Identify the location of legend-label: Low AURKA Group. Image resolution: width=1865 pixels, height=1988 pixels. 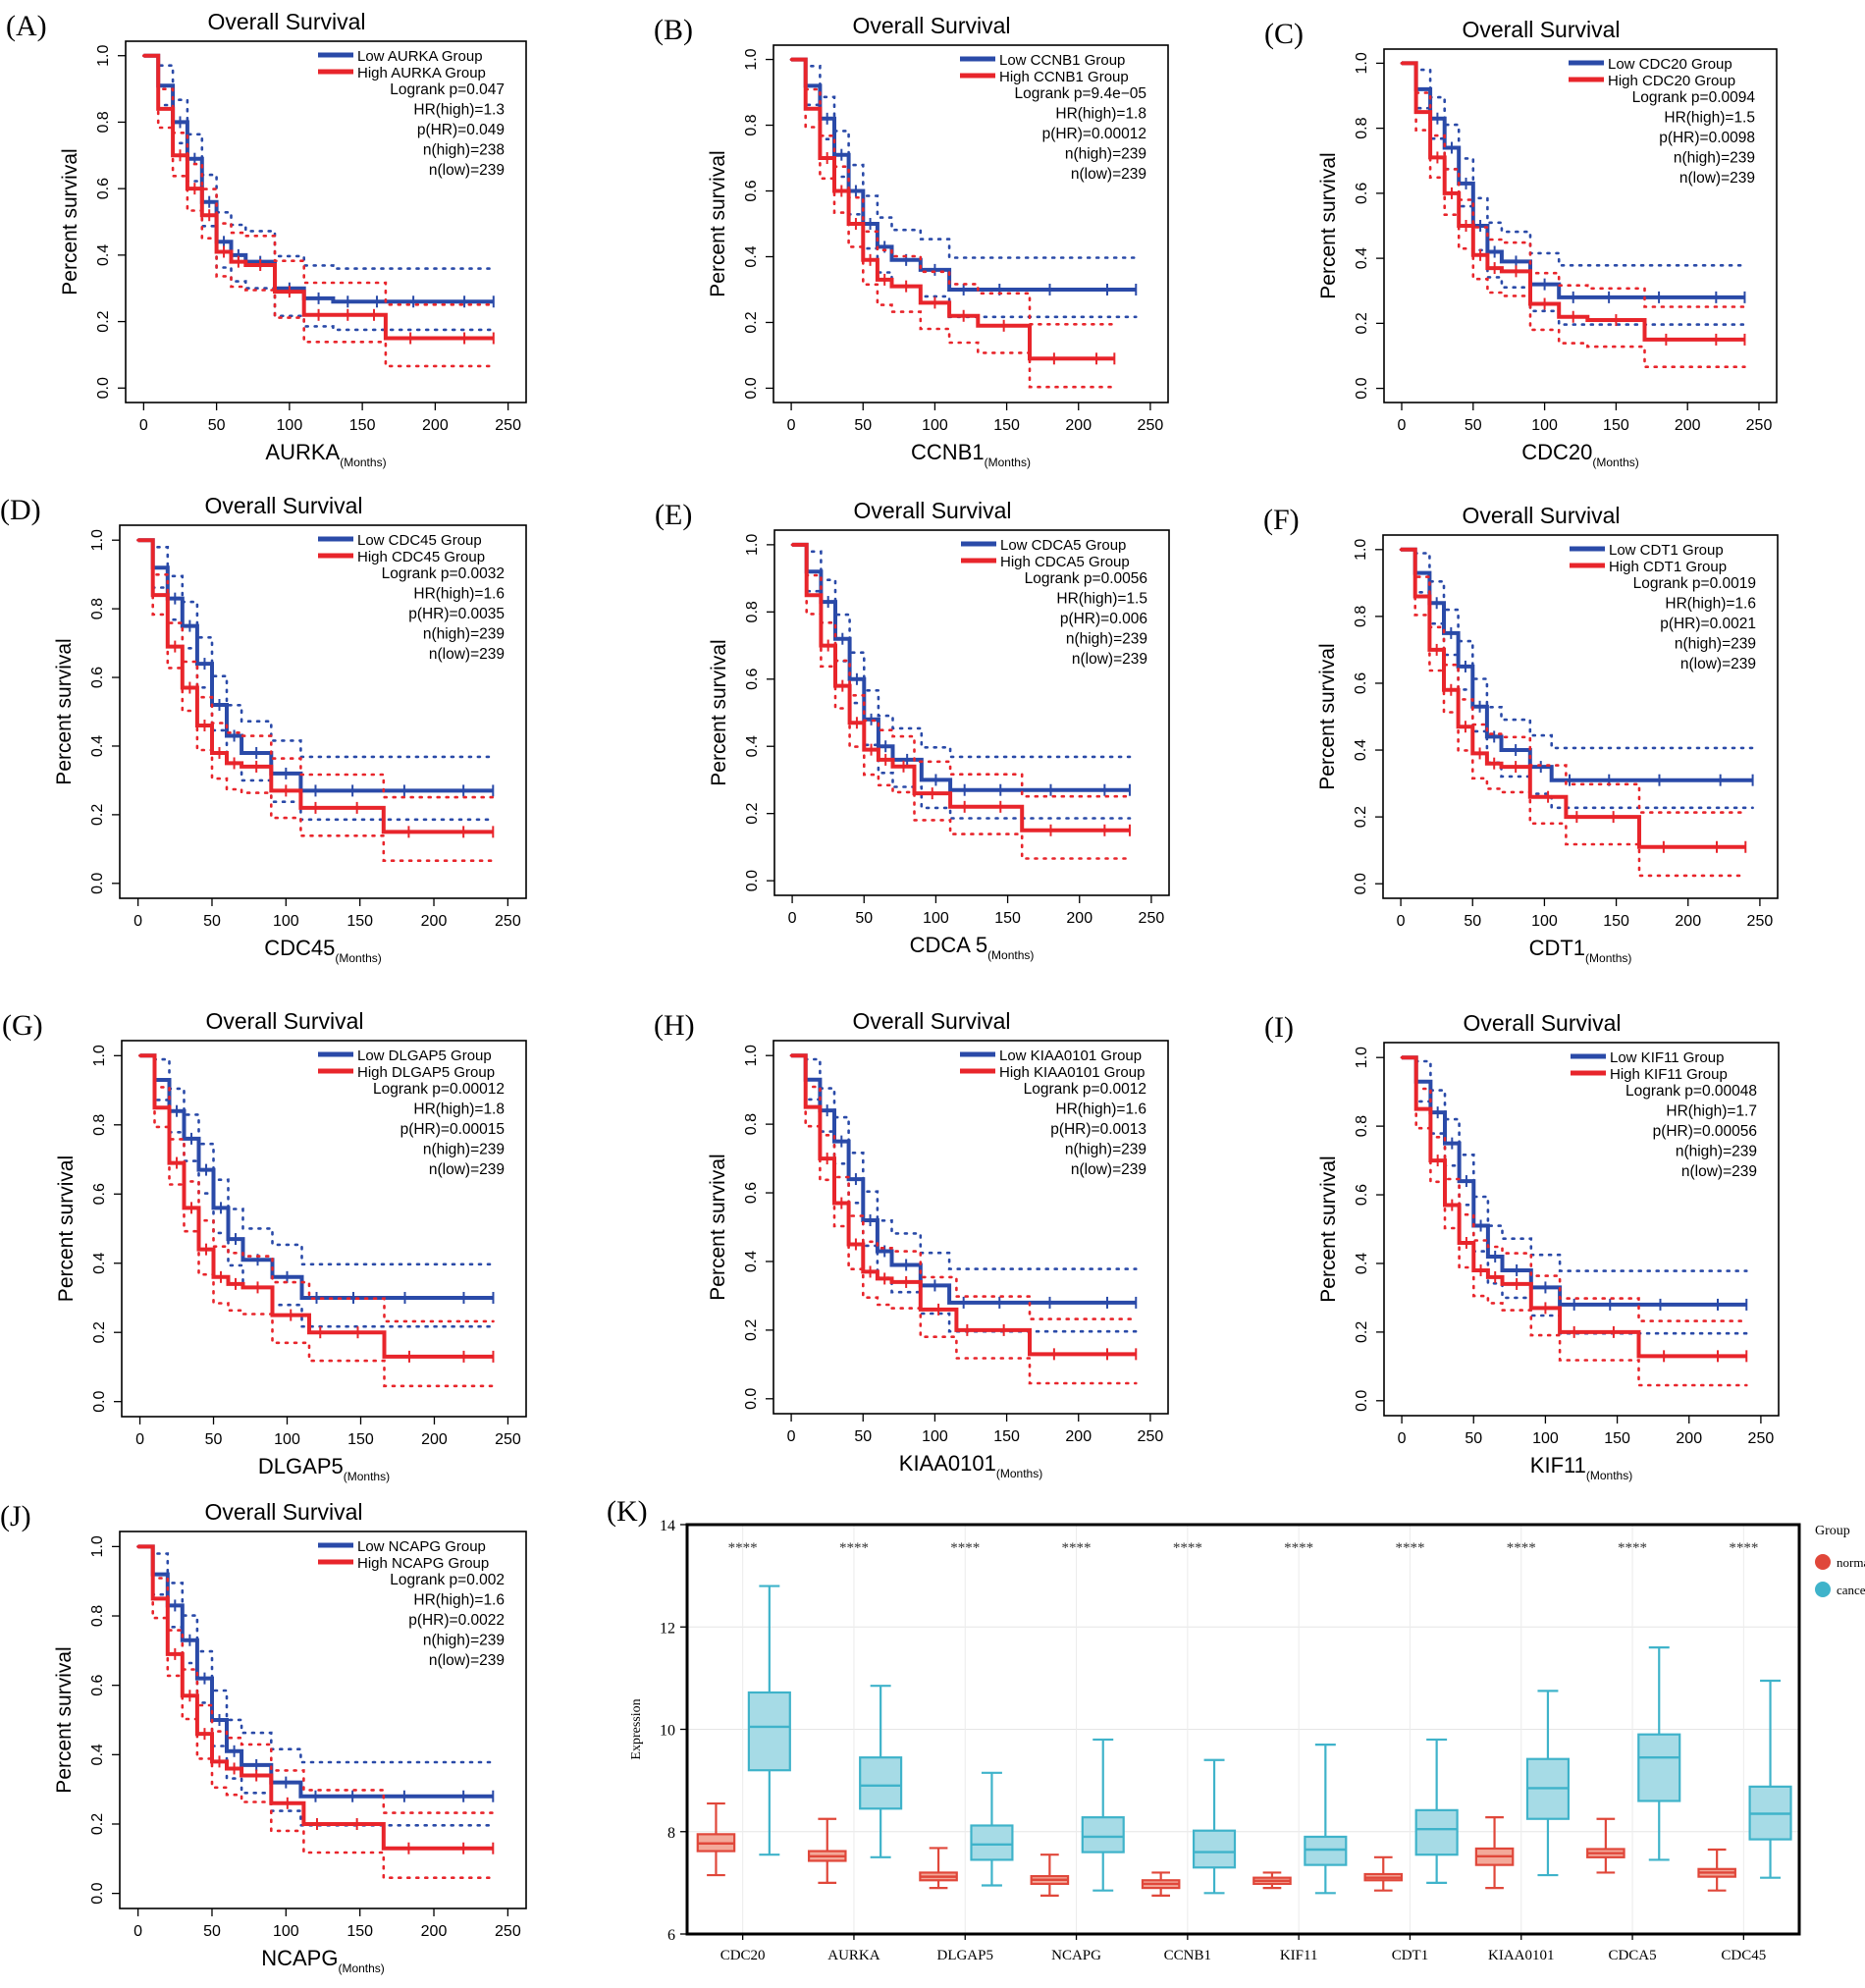
(420, 56).